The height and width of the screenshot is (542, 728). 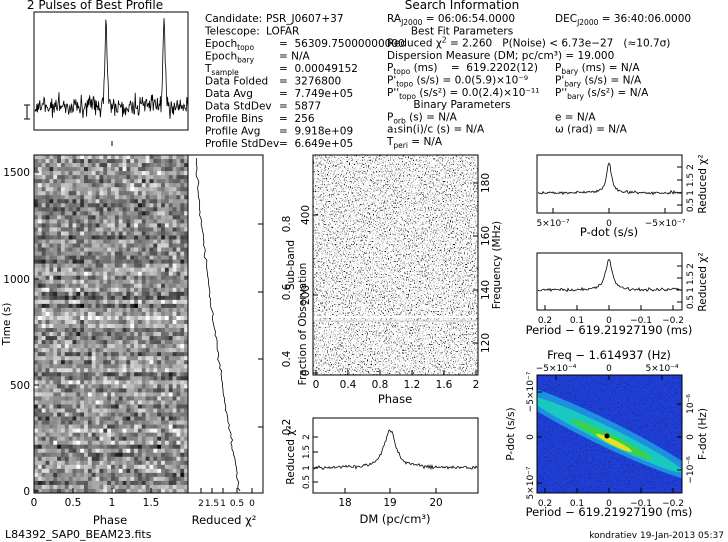 What do you see at coordinates (263, 107) in the screenshot?
I see `info-row: Data StdDev = 5877` at bounding box center [263, 107].